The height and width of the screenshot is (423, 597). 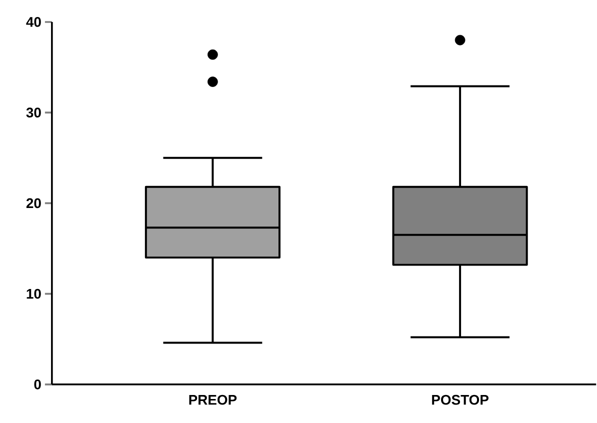 What do you see at coordinates (33, 112) in the screenshot?
I see `y-tick-label: 30` at bounding box center [33, 112].